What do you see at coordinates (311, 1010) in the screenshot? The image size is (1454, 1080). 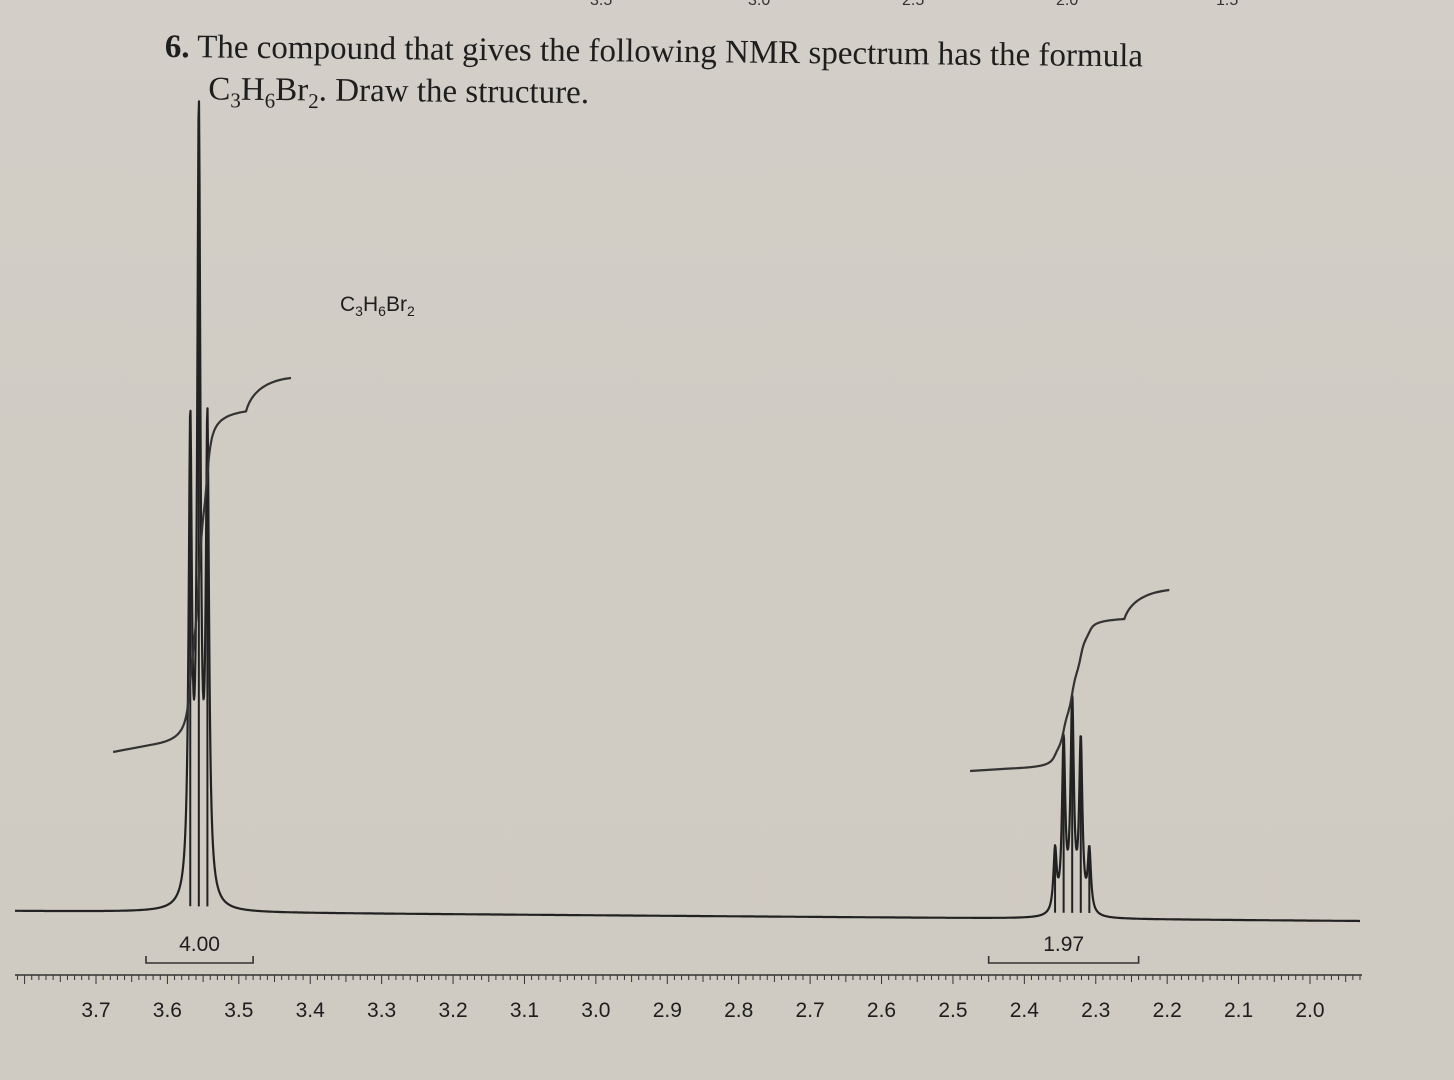 I see `x-tick-label: 3.4` at bounding box center [311, 1010].